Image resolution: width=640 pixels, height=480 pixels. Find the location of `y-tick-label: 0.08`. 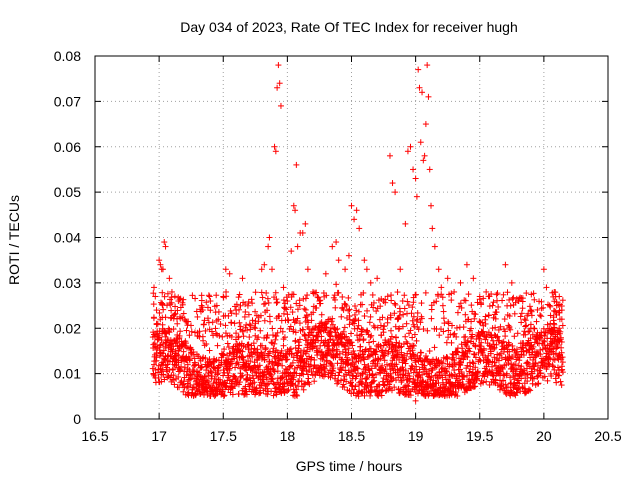

y-tick-label: 0.08 is located at coordinates (67, 56).